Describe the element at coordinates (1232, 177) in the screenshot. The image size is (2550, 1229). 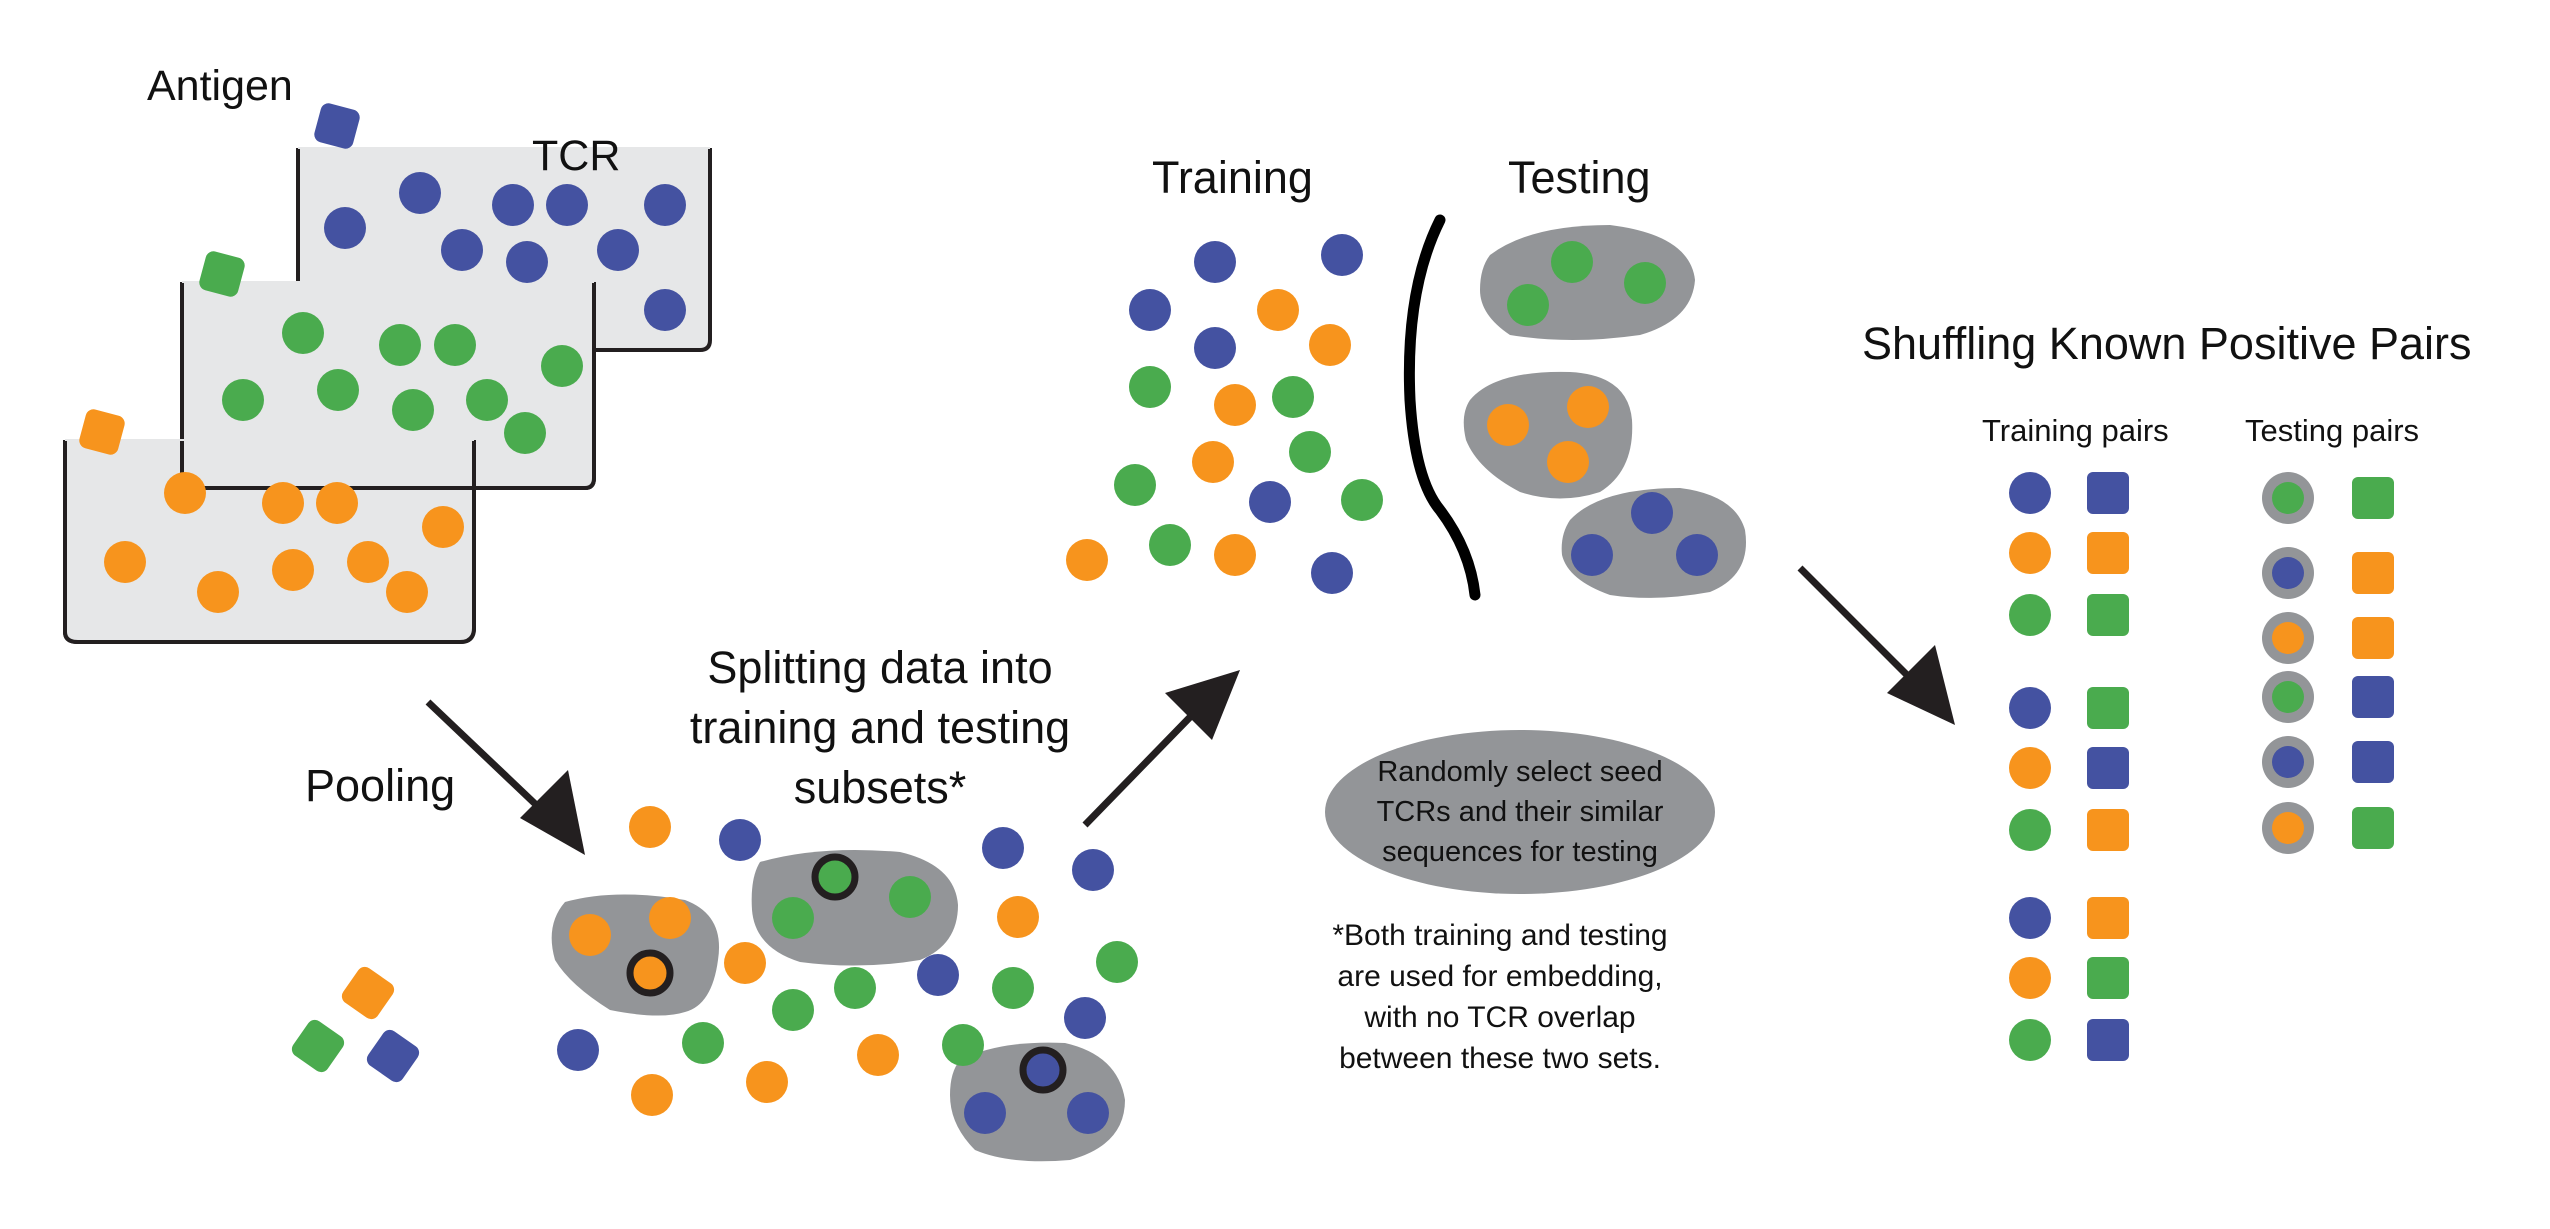
I see `training-heading: Training` at that location.